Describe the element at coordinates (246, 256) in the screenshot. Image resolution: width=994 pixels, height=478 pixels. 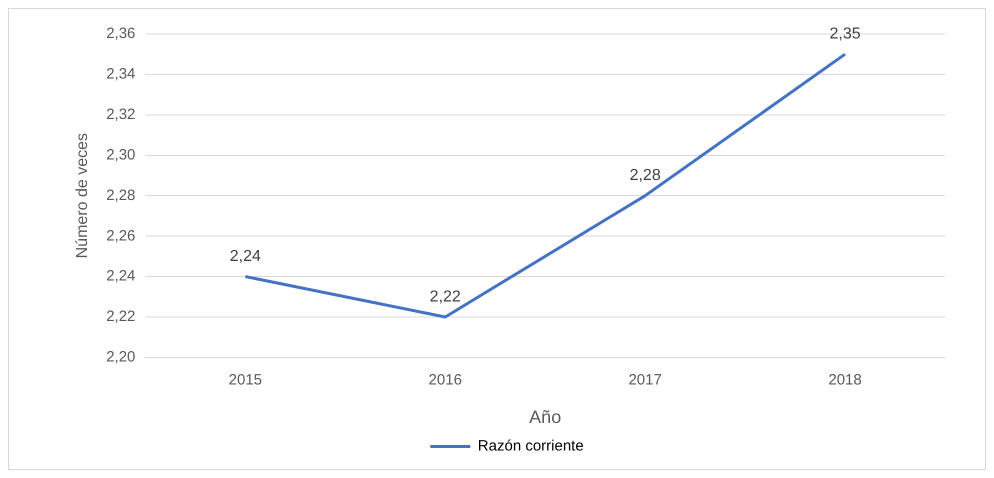
I see `data-label: 2,24` at that location.